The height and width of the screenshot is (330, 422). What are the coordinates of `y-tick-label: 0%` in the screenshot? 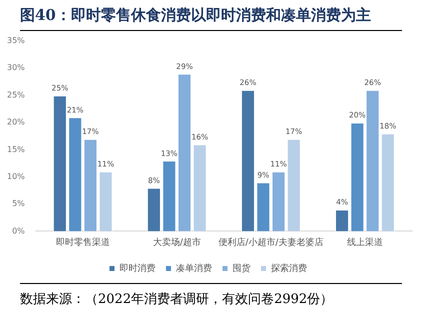 It's located at (19, 231).